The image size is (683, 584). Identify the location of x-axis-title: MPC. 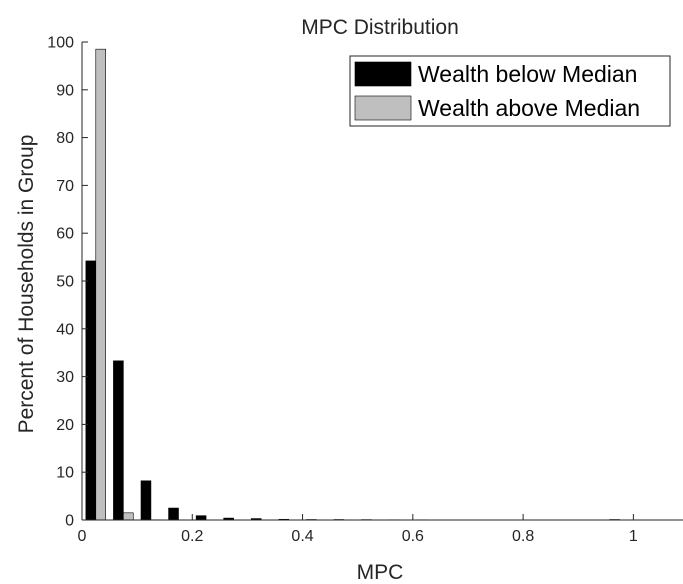
(380, 572).